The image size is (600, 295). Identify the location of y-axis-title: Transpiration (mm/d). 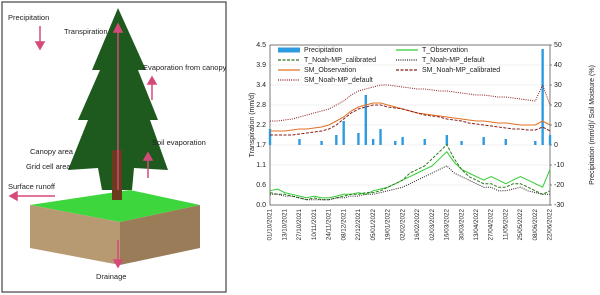
(252, 125).